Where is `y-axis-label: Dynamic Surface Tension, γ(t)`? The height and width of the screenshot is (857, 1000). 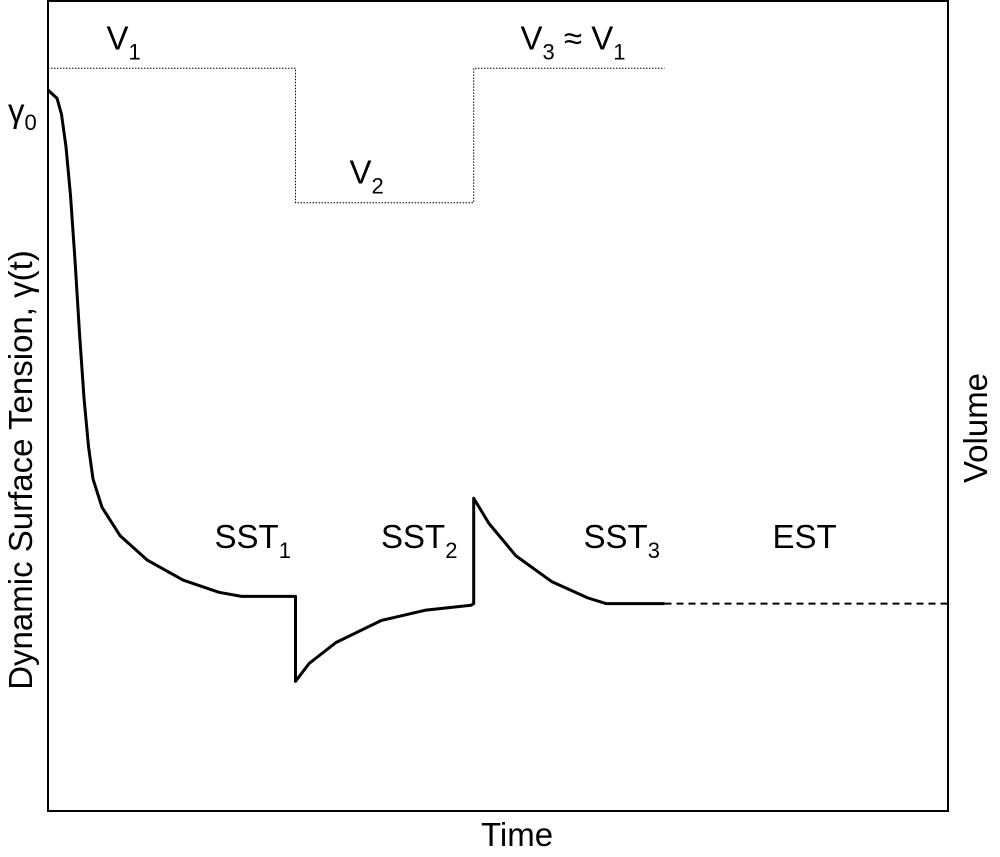 y-axis-label: Dynamic Surface Tension, γ(t) is located at coordinates (20, 470).